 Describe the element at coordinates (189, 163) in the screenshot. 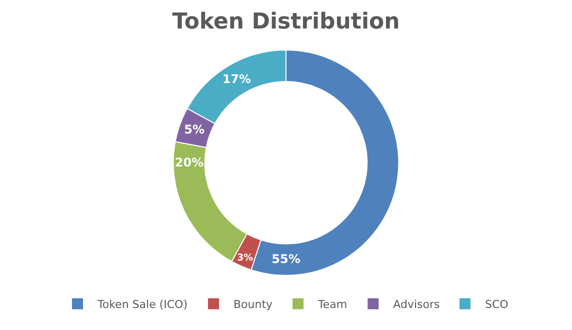

I see `data-label: 20%` at that location.